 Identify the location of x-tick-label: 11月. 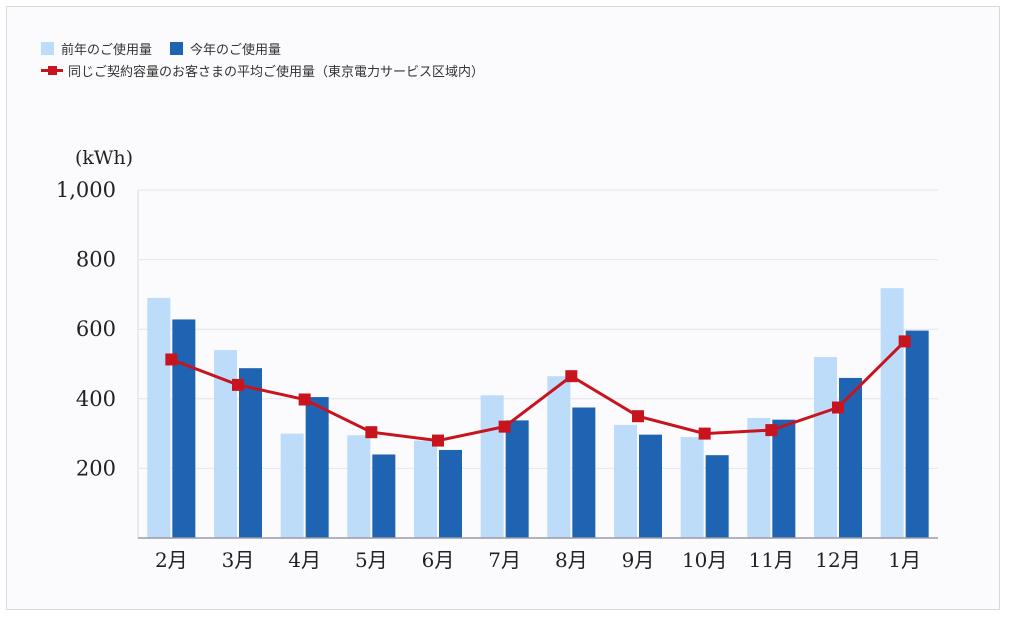
(771, 560).